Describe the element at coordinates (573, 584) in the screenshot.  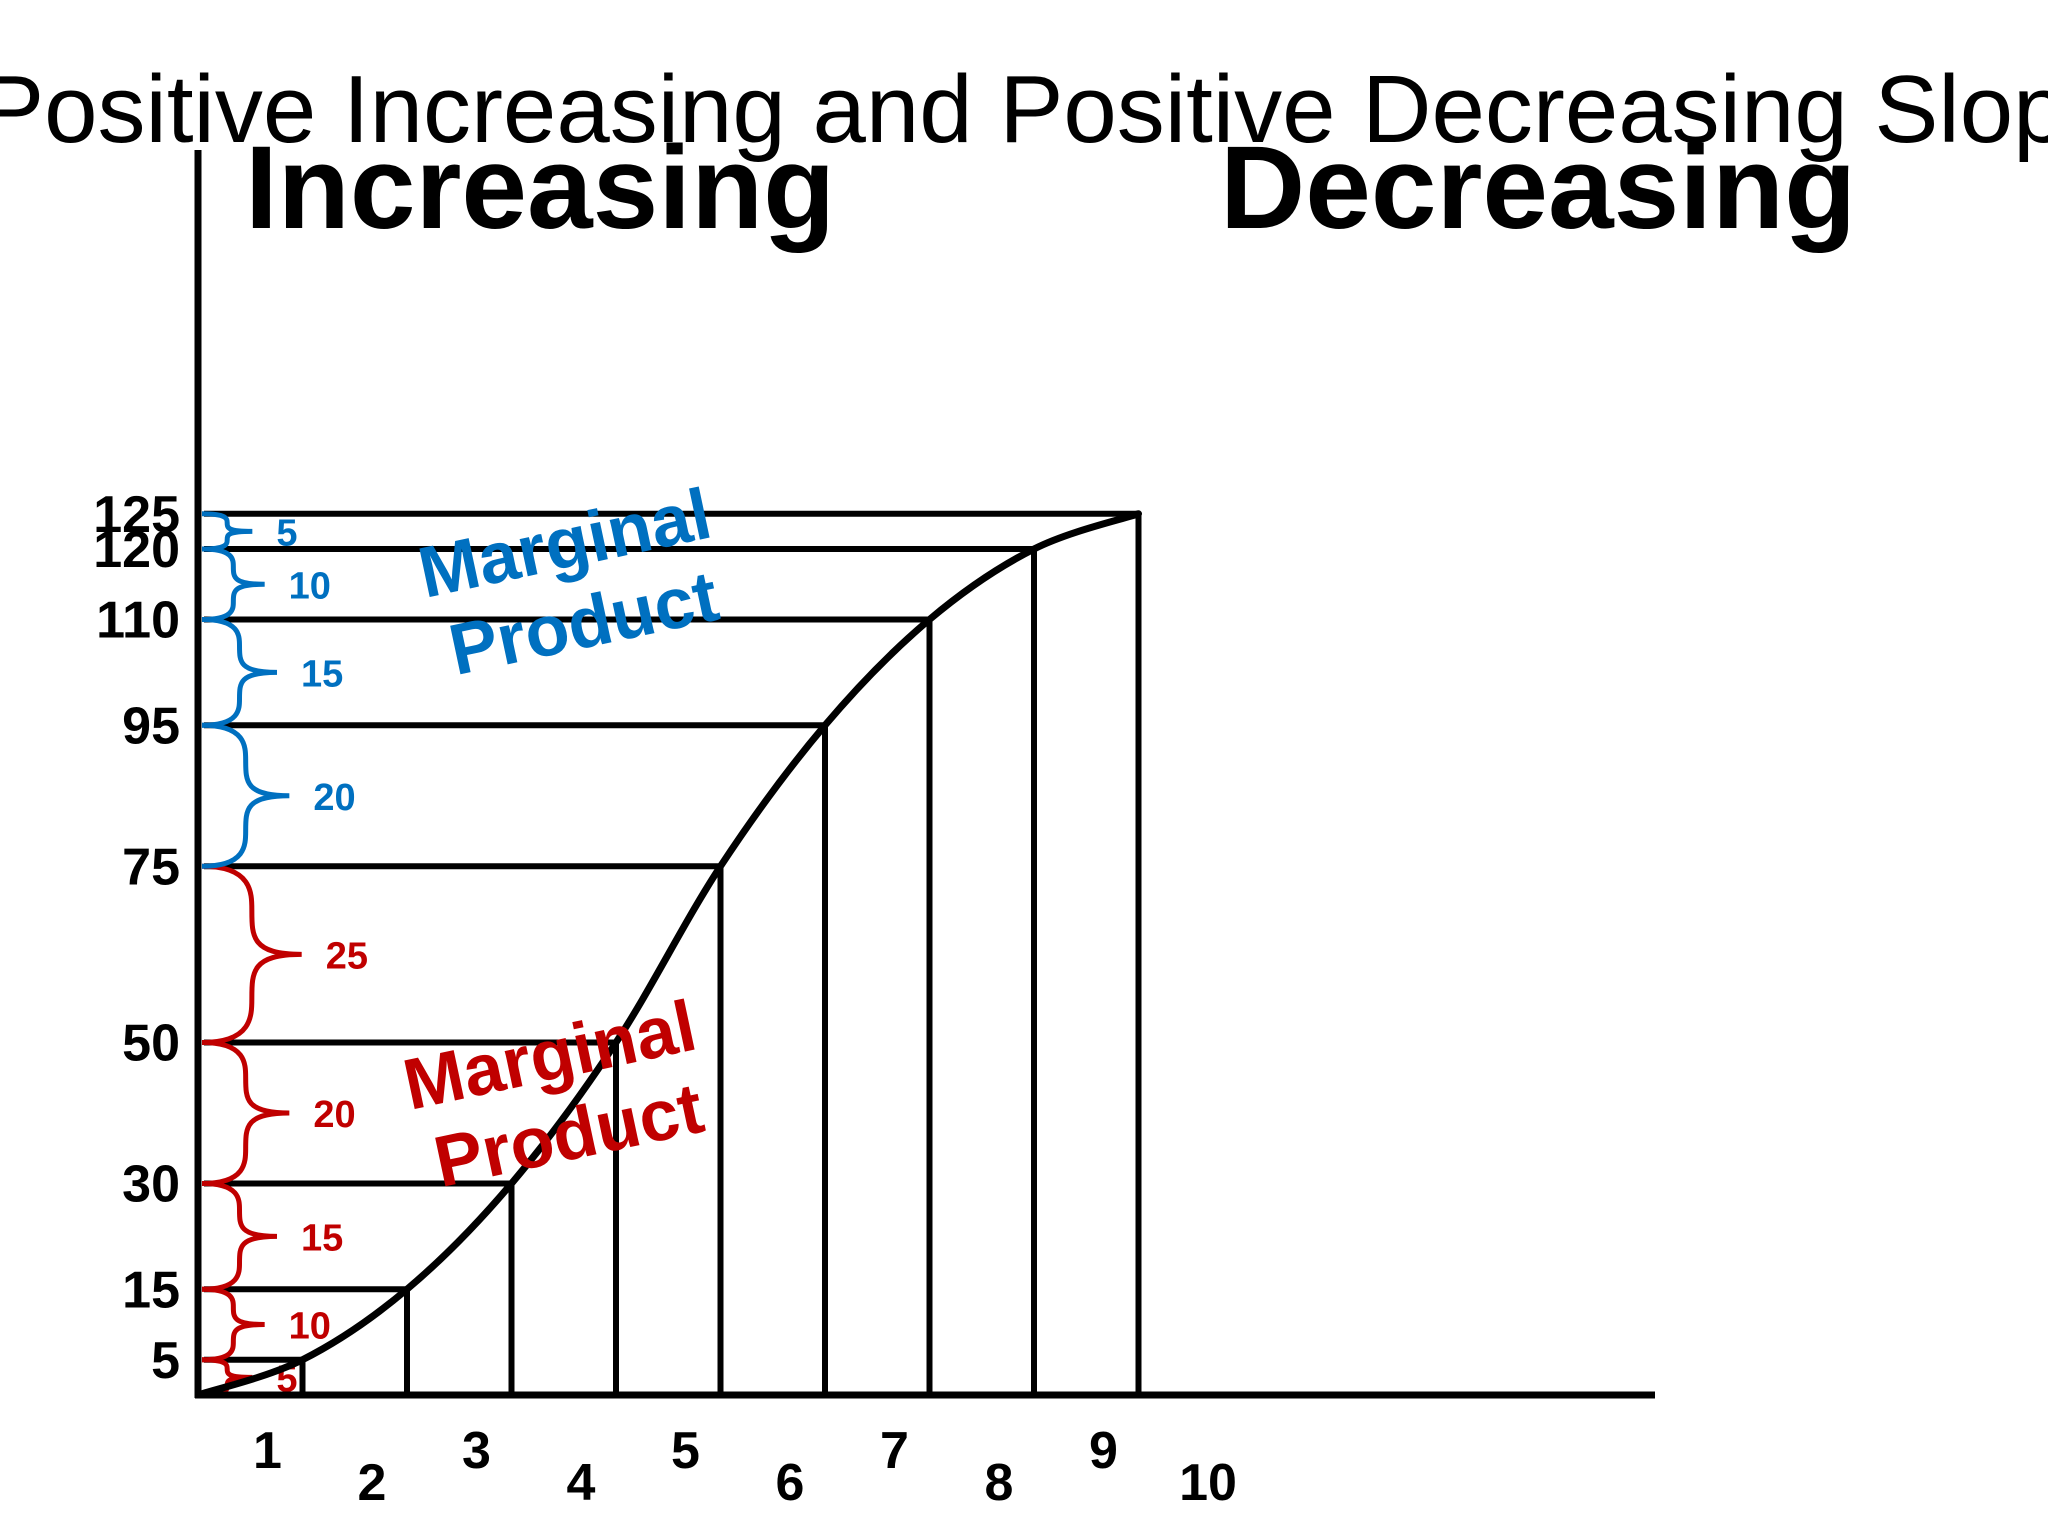
I see `decreasing-marginal-product-label: MarginalProduct` at that location.